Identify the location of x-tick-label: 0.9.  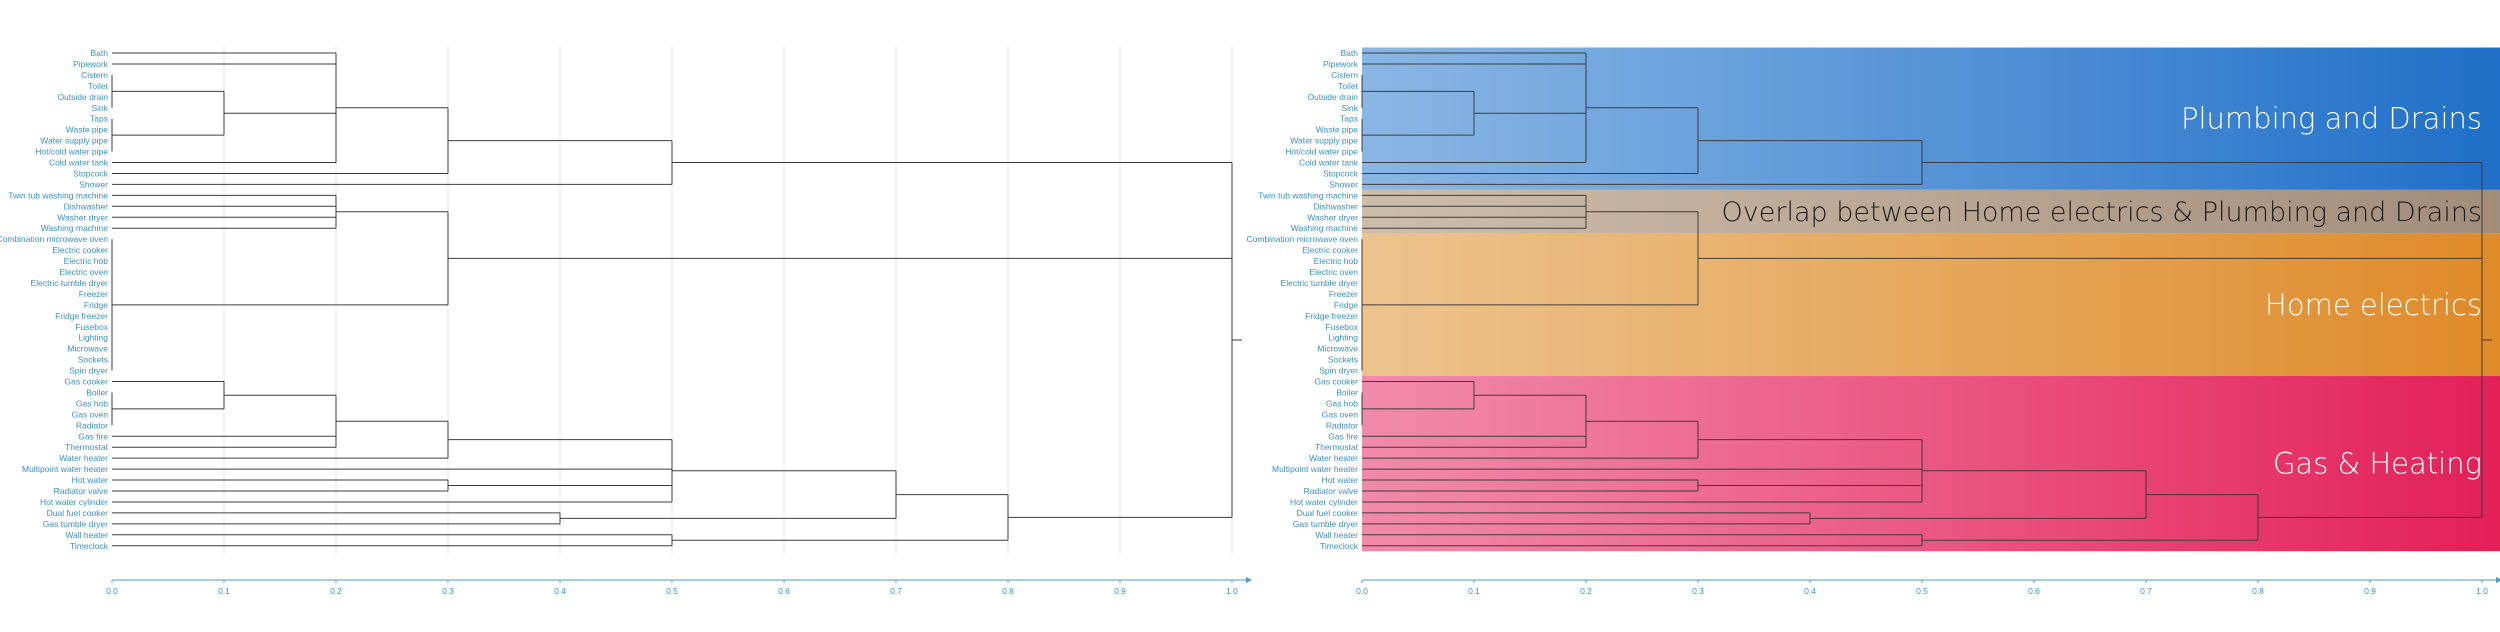
(2370, 591).